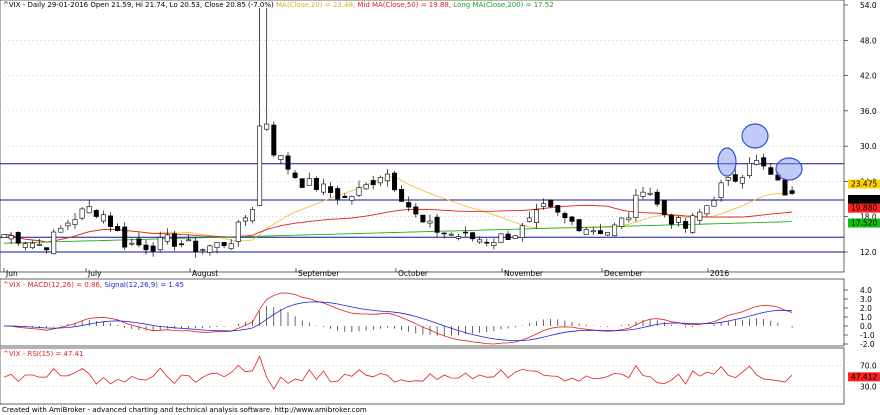  Describe the element at coordinates (760, 152) in the screenshot. I see `annotation-ellipses` at that location.